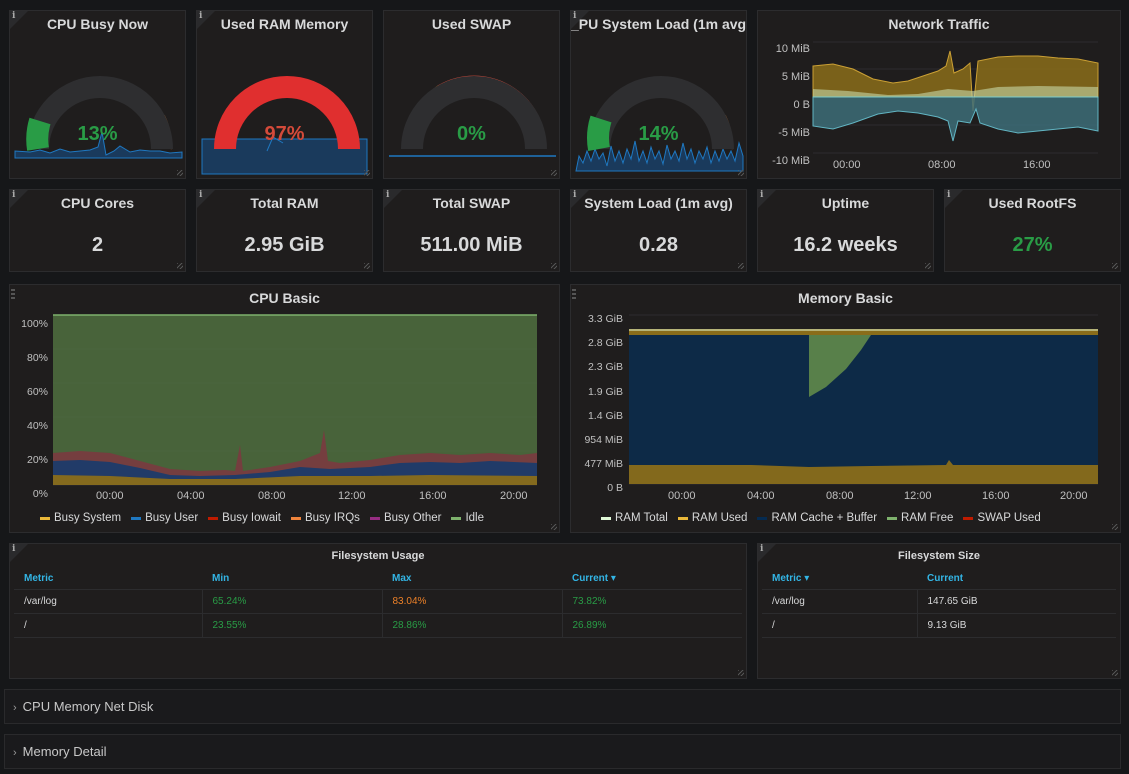 The image size is (1129, 774). Describe the element at coordinates (652, 625) in the screenshot. I see `cell-current: 26.89%` at that location.